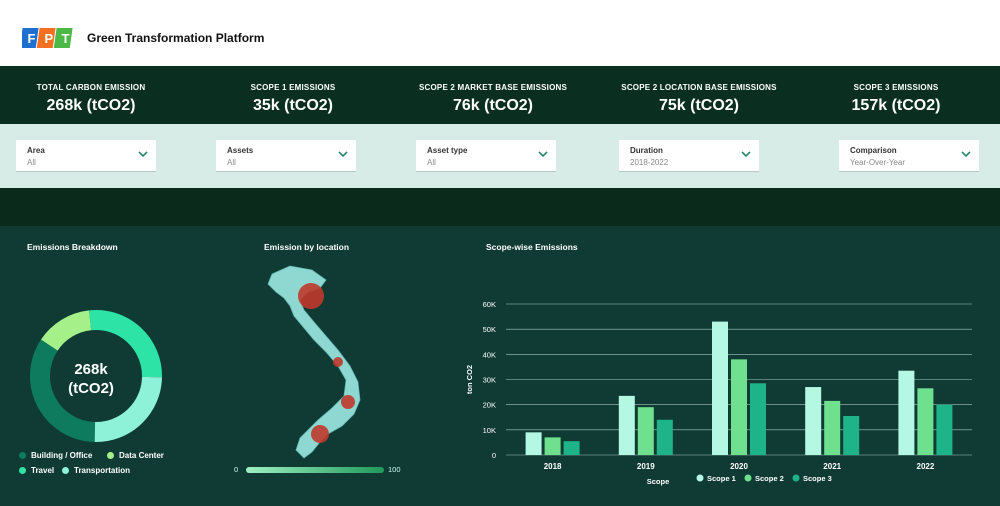  What do you see at coordinates (32, 38) in the screenshot?
I see `logo-letter-f: F` at bounding box center [32, 38].